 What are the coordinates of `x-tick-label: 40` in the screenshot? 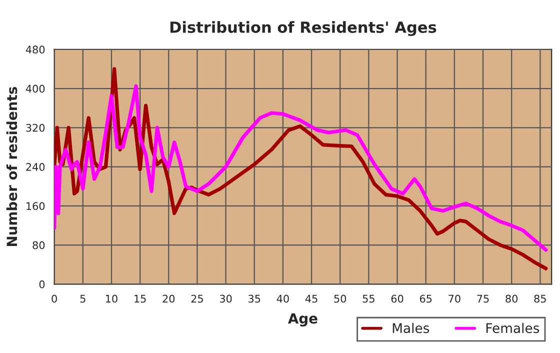 It's located at (282, 298).